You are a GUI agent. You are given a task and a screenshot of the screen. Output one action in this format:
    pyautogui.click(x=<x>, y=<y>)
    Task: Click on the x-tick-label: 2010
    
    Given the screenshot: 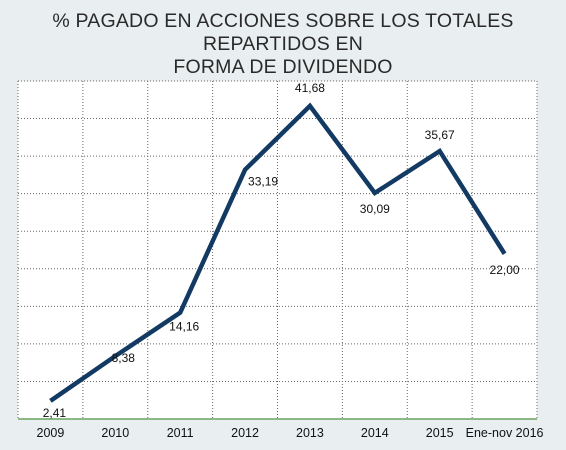 What is the action you would take?
    pyautogui.click(x=115, y=433)
    